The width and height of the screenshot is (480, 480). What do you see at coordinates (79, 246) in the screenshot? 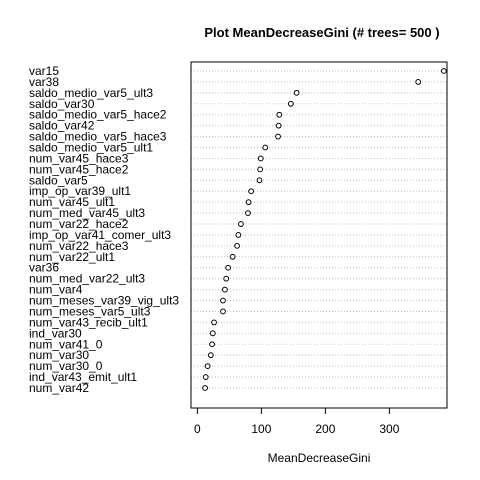
I see `variable-label: num_var22_hace3` at bounding box center [79, 246].